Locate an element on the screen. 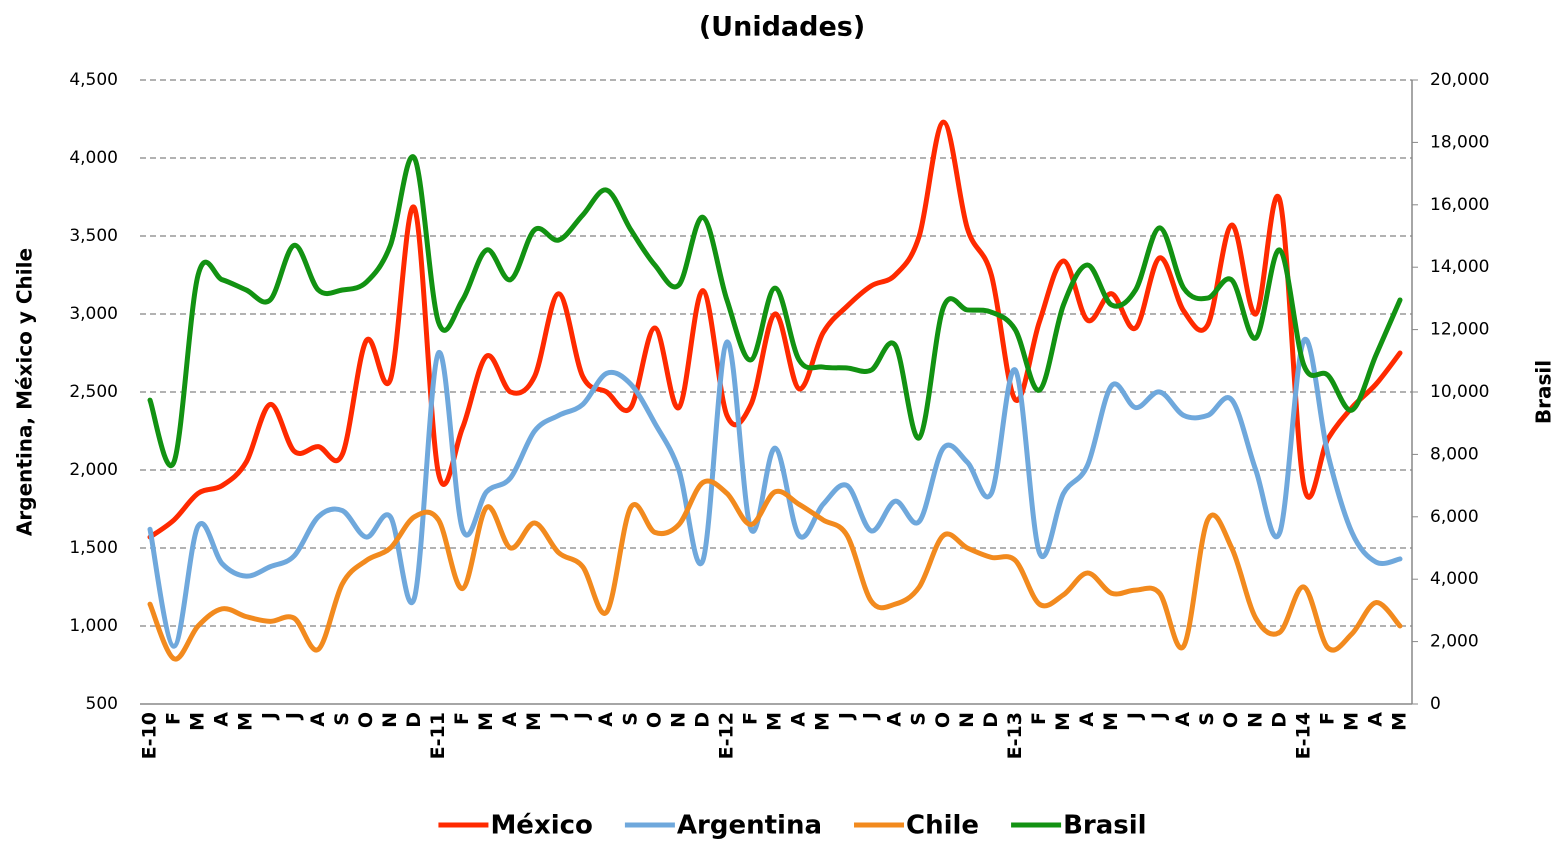 The image size is (1565, 843). legend-label: México is located at coordinates (541, 826).